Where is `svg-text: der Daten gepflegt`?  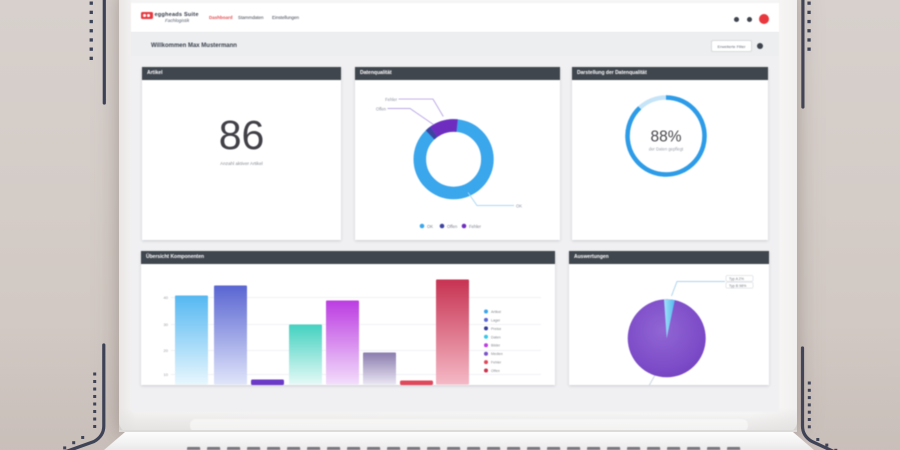 svg-text: der Daten gepflegt is located at coordinates (666, 148).